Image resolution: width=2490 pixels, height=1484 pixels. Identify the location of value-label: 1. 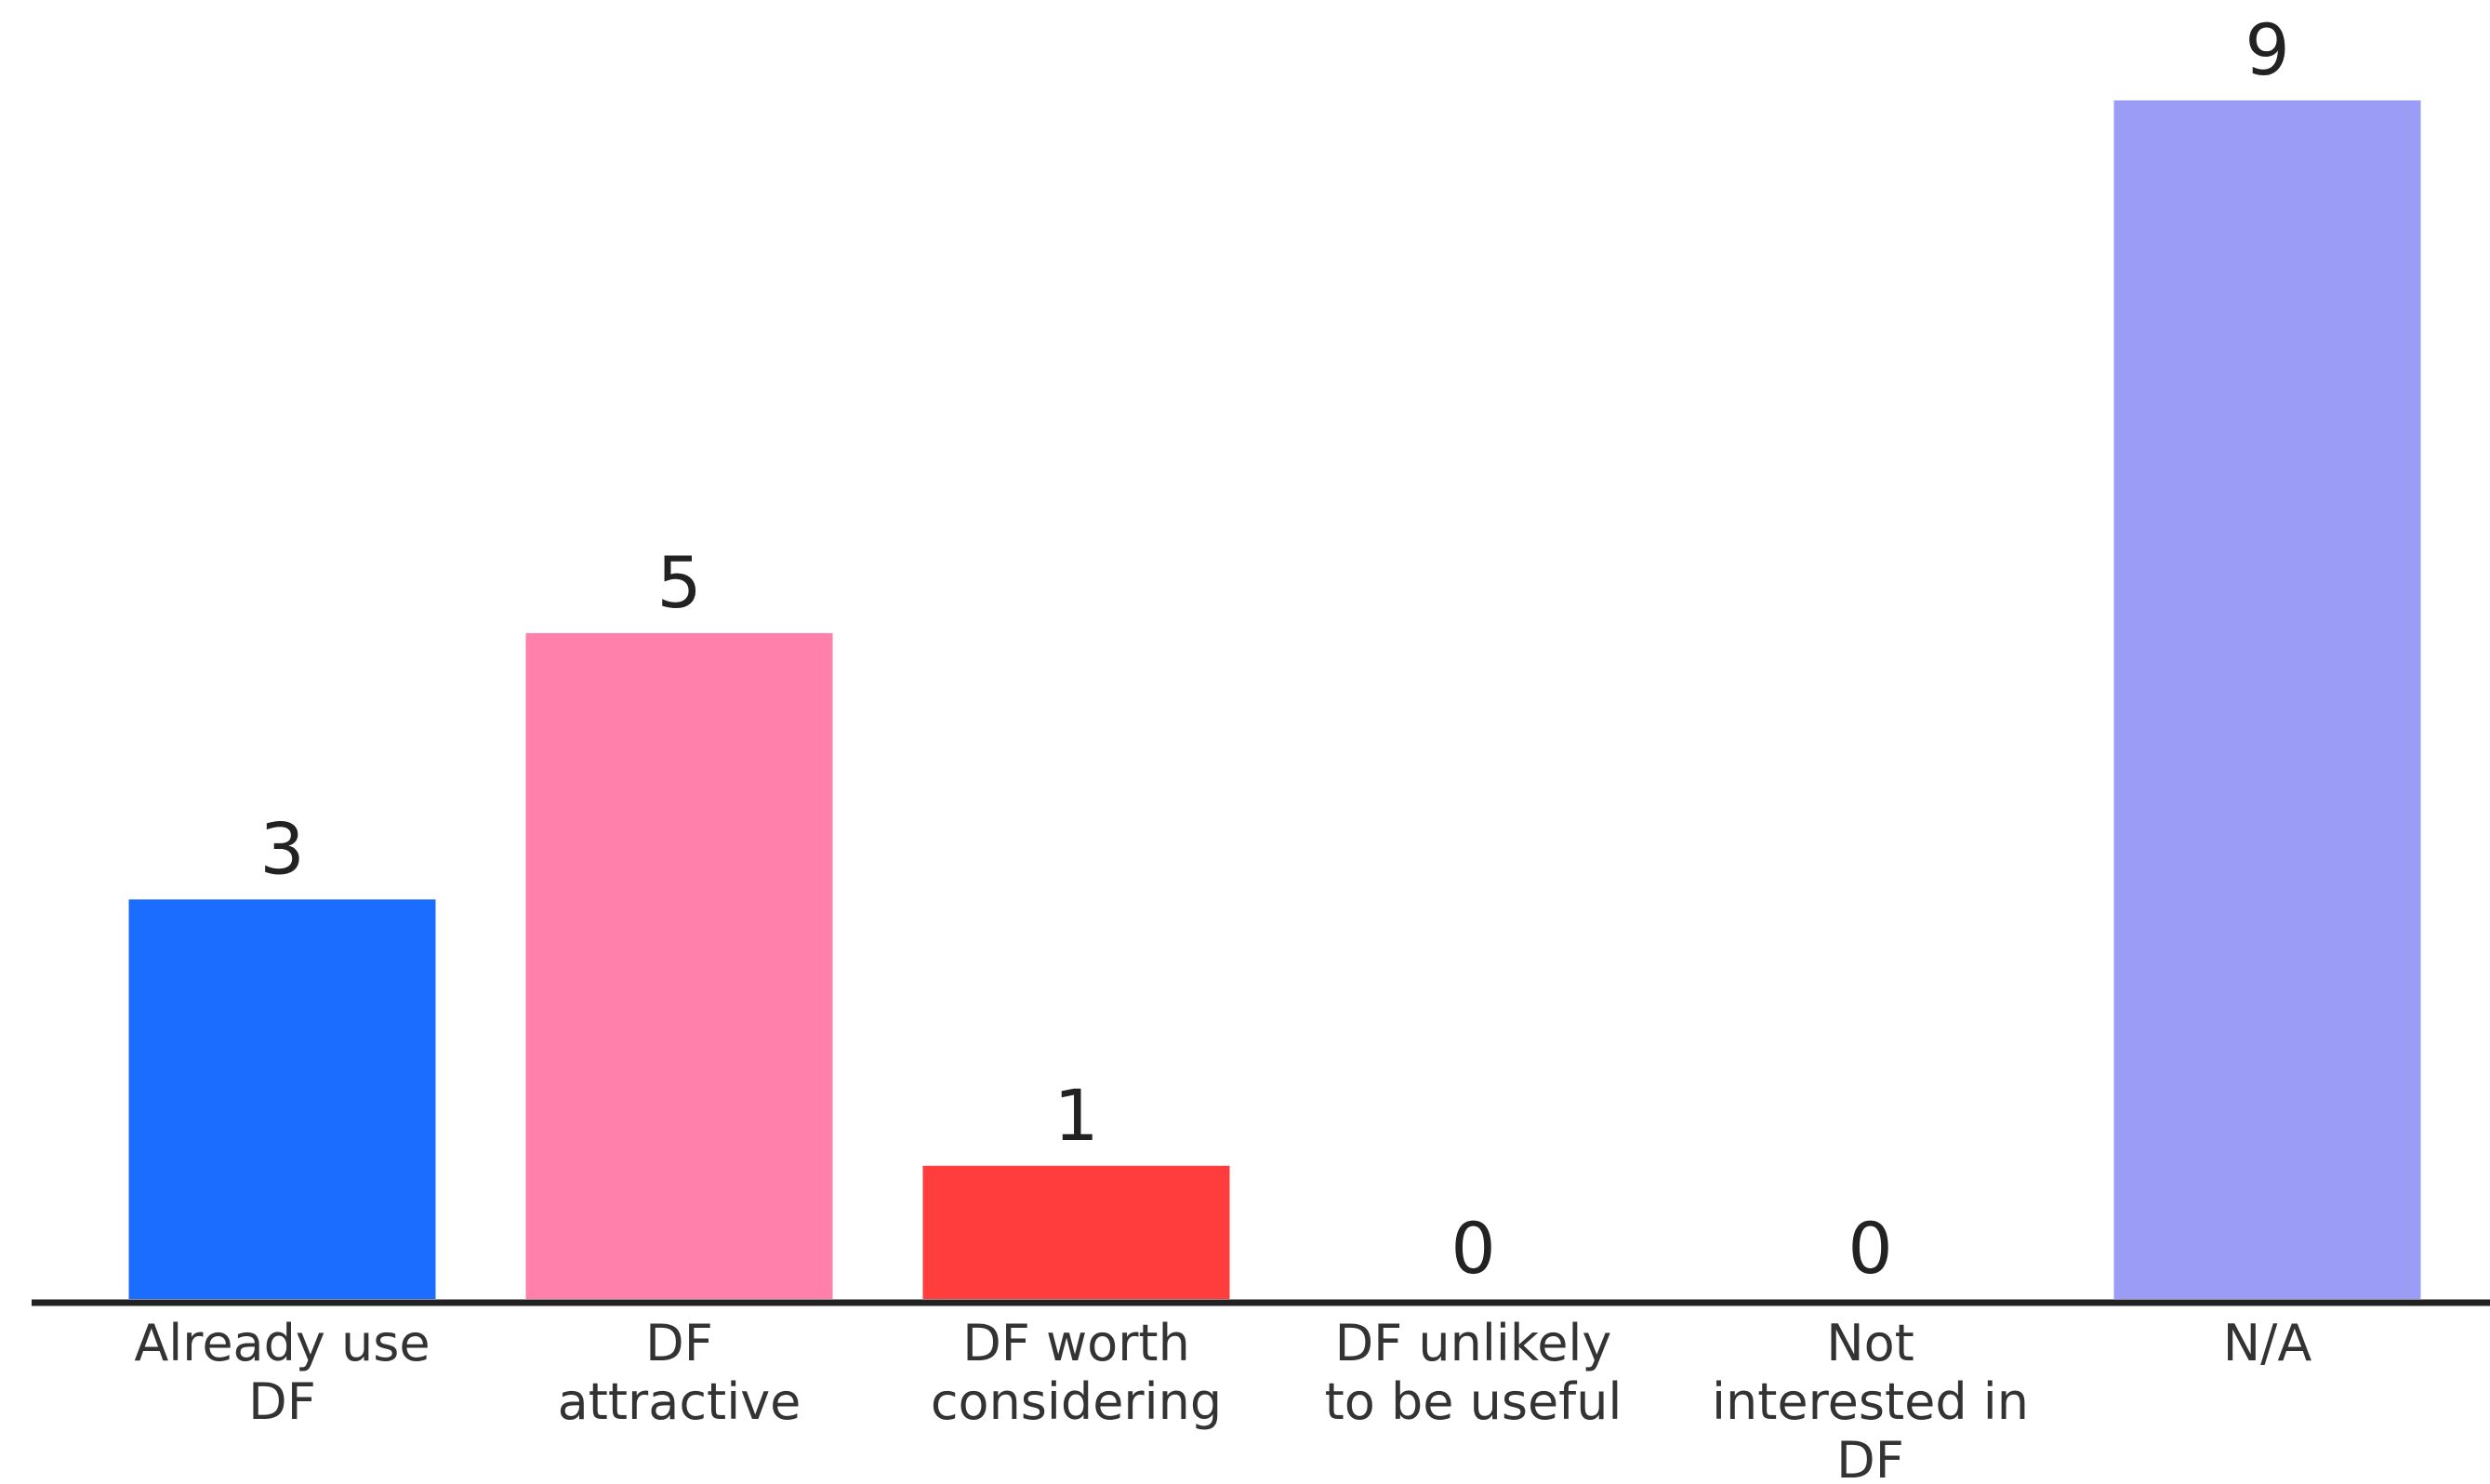
(1075, 1115).